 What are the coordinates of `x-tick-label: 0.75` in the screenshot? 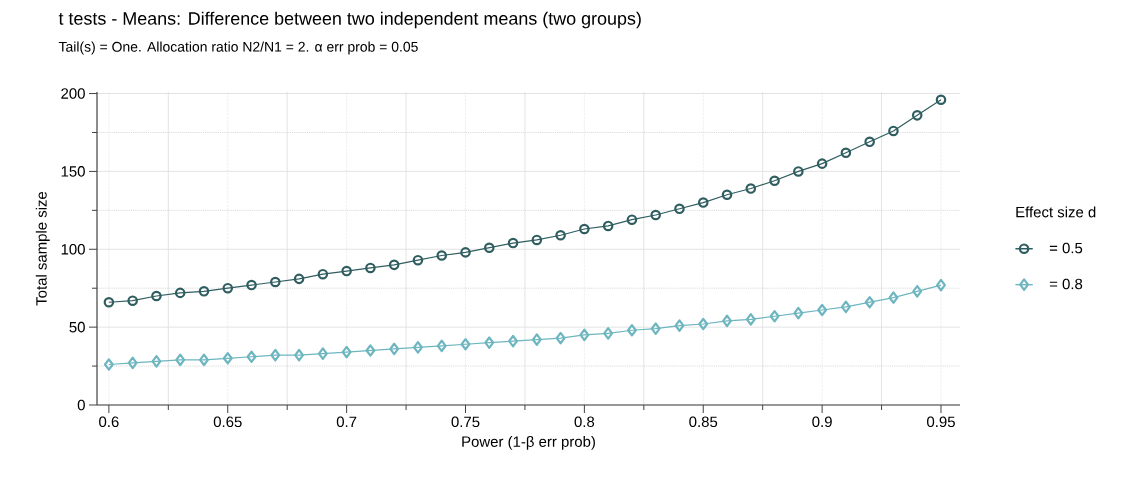 It's located at (465, 422).